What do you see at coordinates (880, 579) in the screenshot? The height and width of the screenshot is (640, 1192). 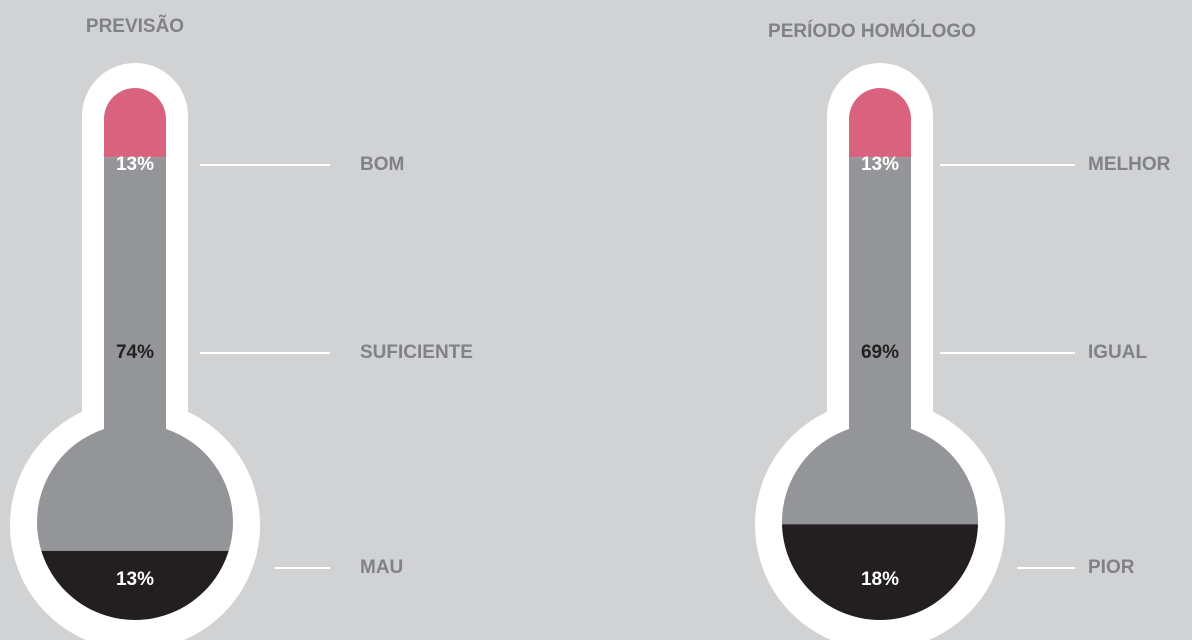 I see `value-label: 18%` at bounding box center [880, 579].